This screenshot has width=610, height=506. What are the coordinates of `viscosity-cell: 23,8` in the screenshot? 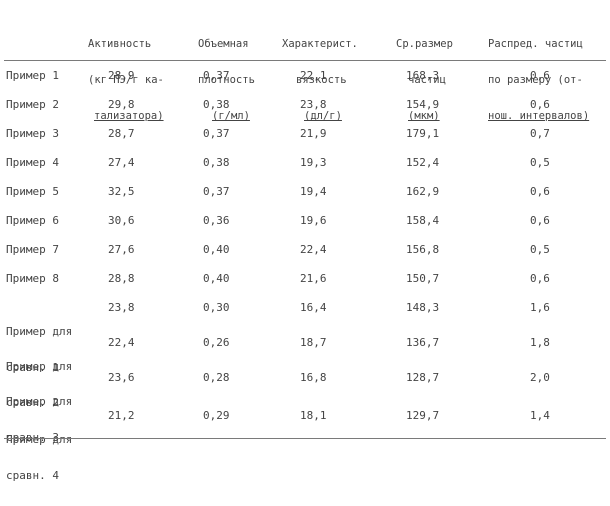 It's located at (313, 104).